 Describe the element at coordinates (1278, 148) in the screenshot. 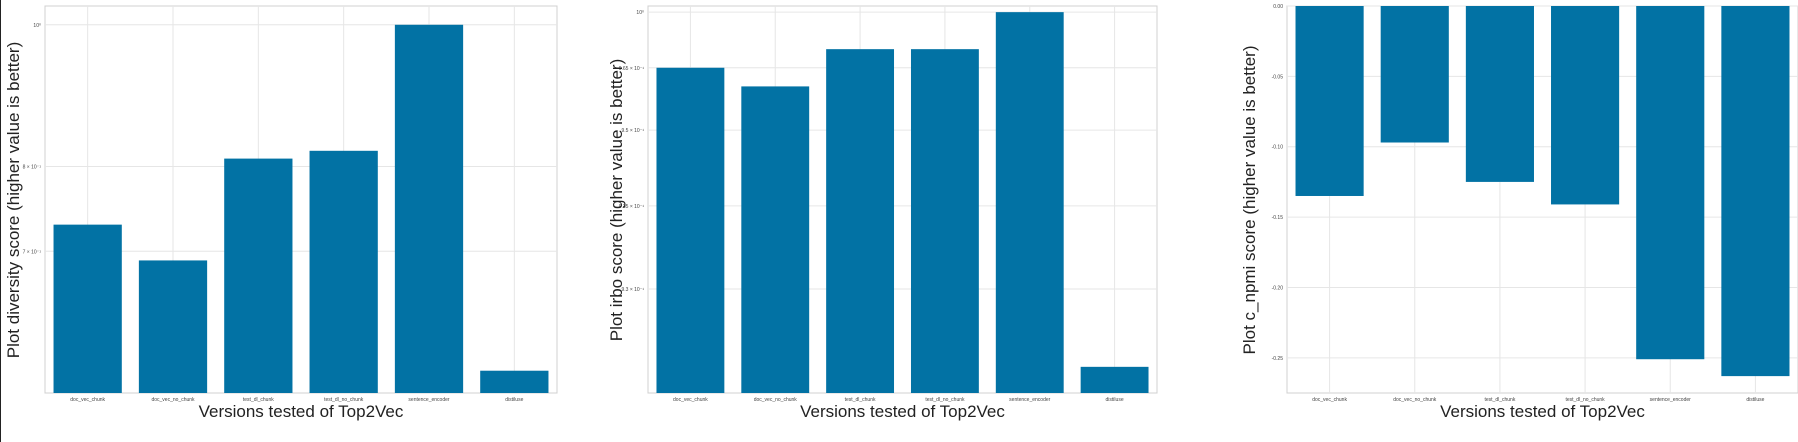

I see `y-tick-label: -0.10` at that location.